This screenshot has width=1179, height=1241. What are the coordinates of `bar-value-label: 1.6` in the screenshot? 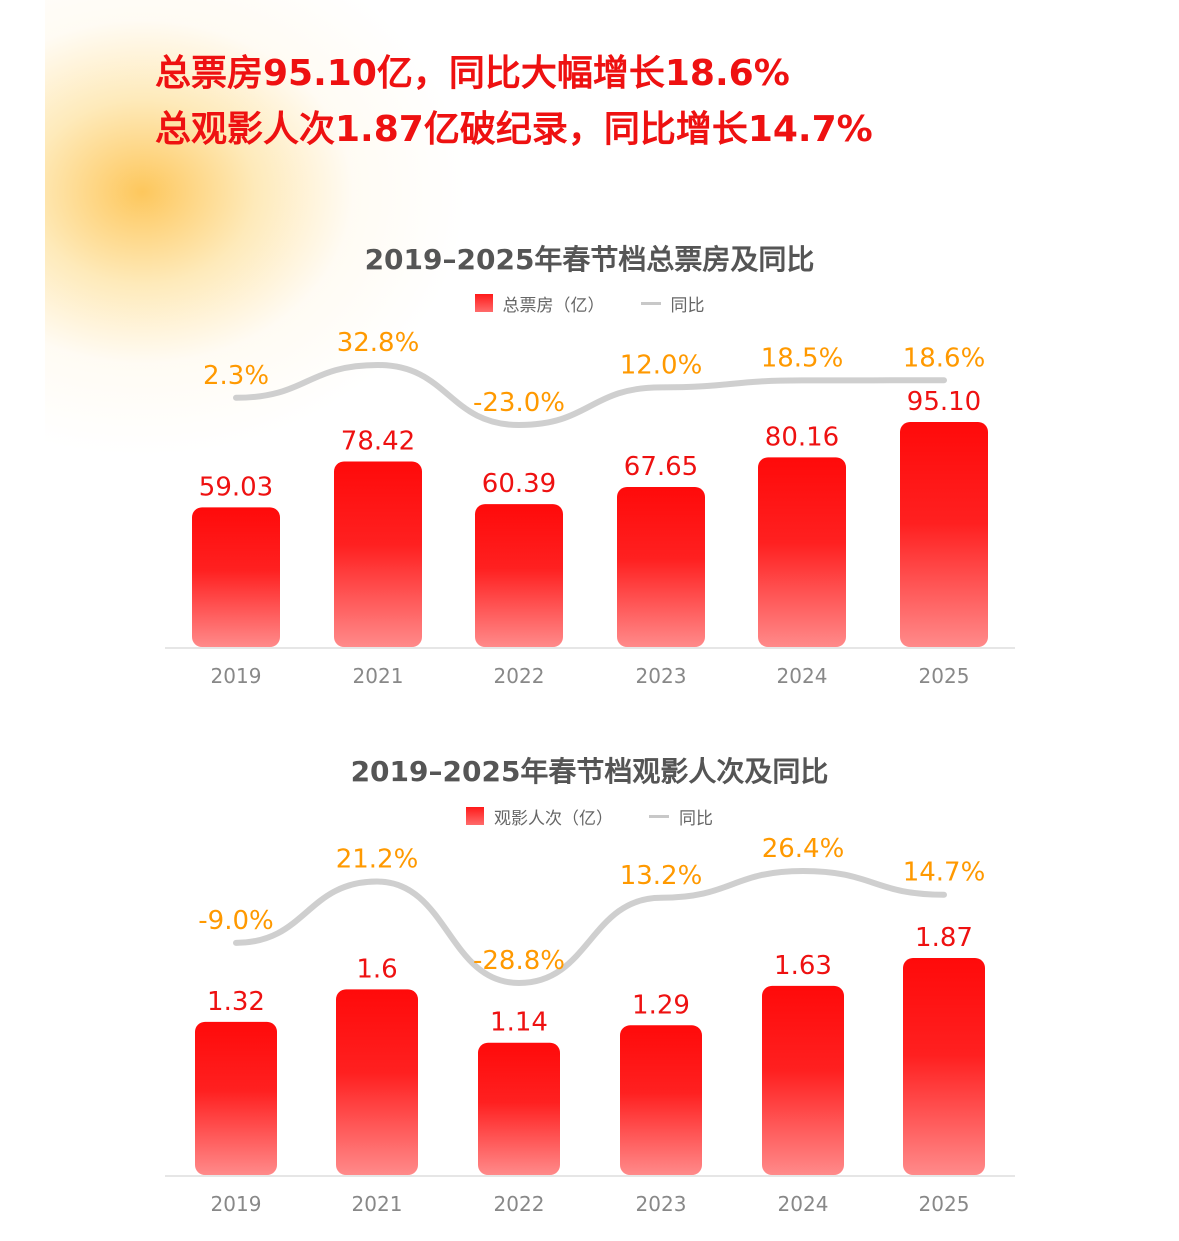 It's located at (376, 969).